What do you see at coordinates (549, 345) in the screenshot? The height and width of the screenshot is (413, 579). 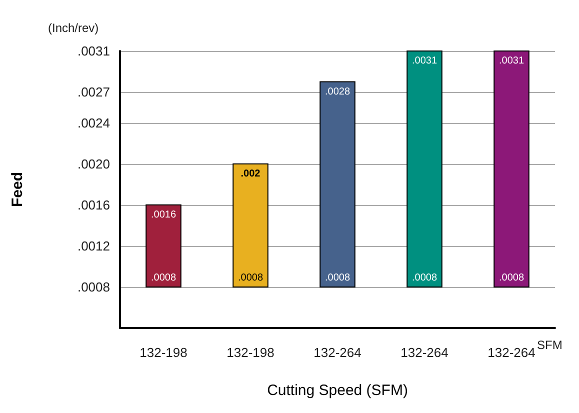 I see `text: SFM` at bounding box center [549, 345].